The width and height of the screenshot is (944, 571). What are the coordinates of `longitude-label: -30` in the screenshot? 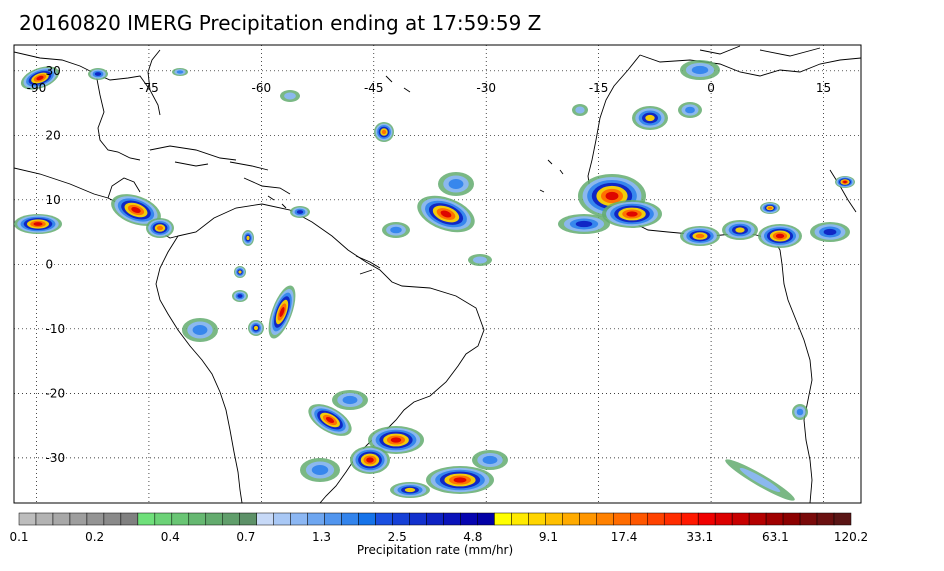 It's located at (486, 88).